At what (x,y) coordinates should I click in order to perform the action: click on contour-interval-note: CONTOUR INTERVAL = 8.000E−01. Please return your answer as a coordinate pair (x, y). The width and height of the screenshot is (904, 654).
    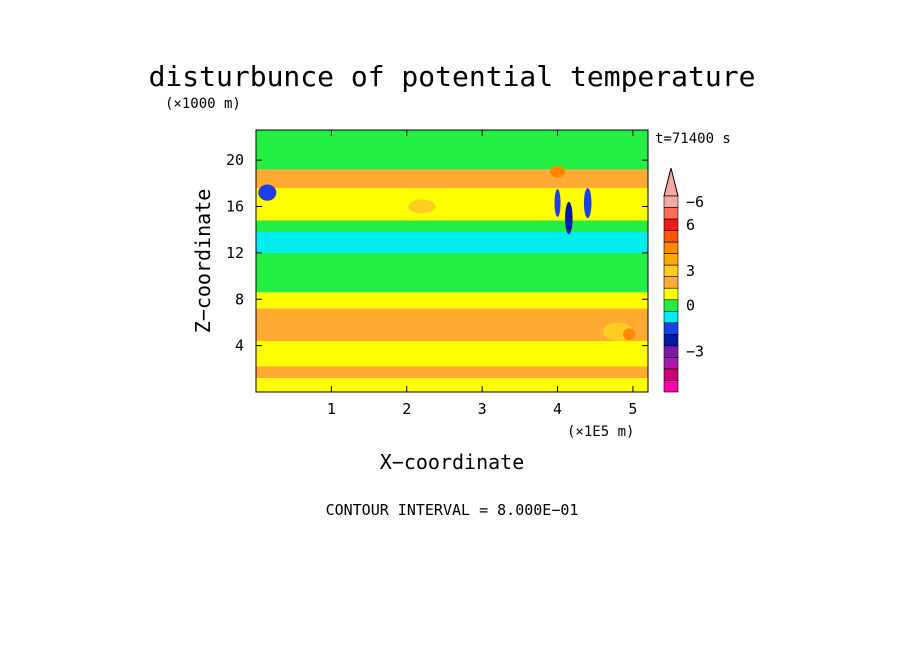
    Looking at the image, I should click on (452, 510).